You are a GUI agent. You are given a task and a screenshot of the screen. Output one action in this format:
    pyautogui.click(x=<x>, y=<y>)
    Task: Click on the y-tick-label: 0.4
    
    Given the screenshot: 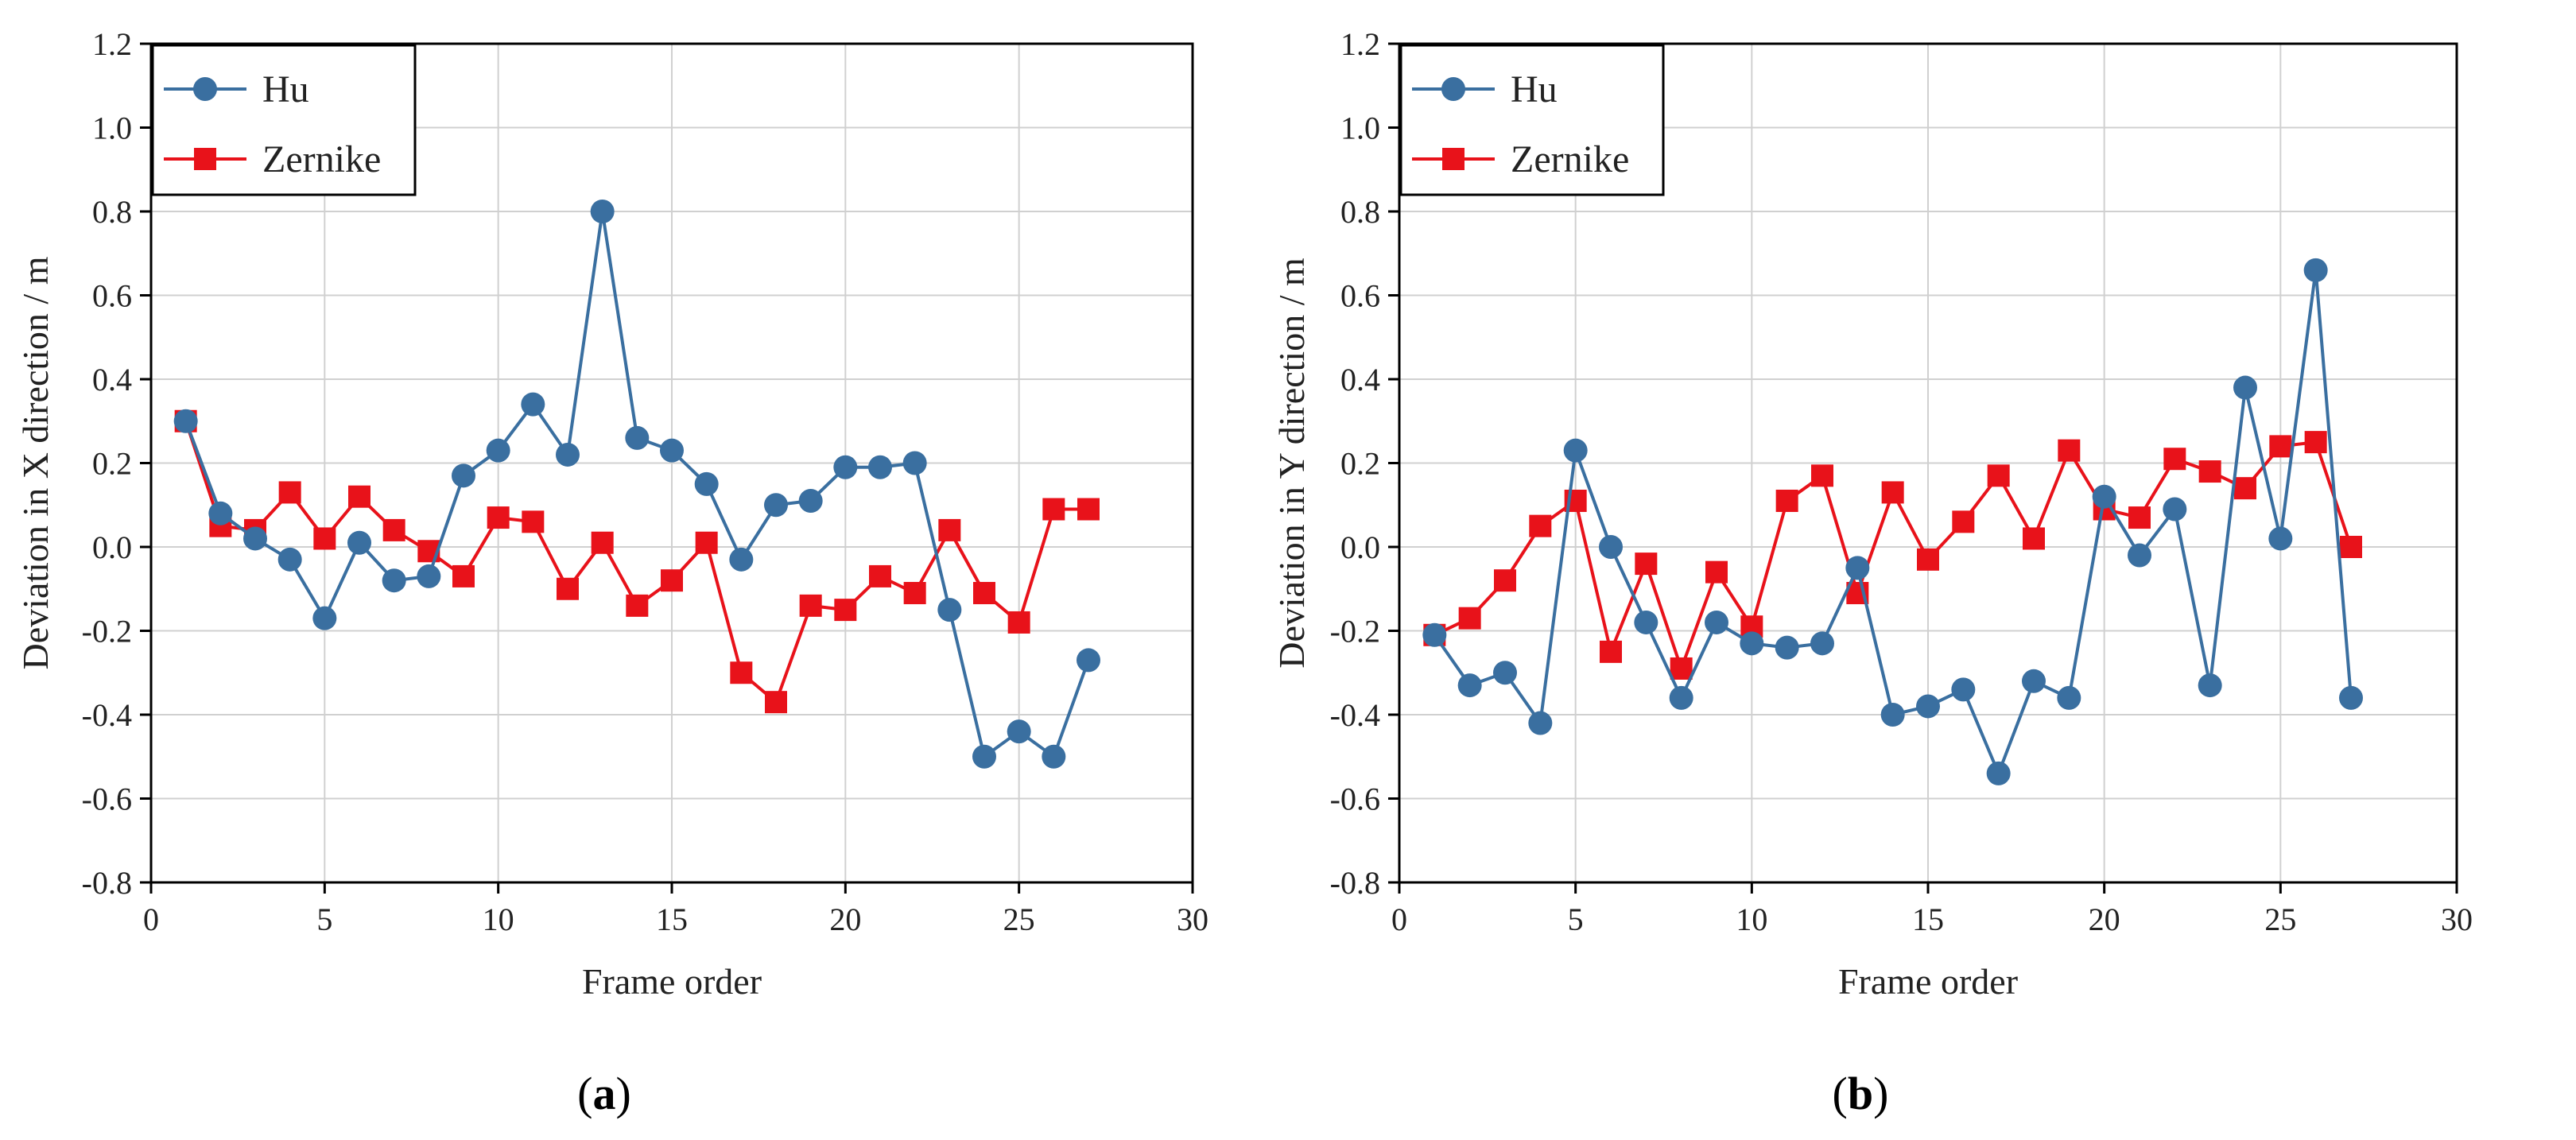 What is the action you would take?
    pyautogui.click(x=112, y=379)
    